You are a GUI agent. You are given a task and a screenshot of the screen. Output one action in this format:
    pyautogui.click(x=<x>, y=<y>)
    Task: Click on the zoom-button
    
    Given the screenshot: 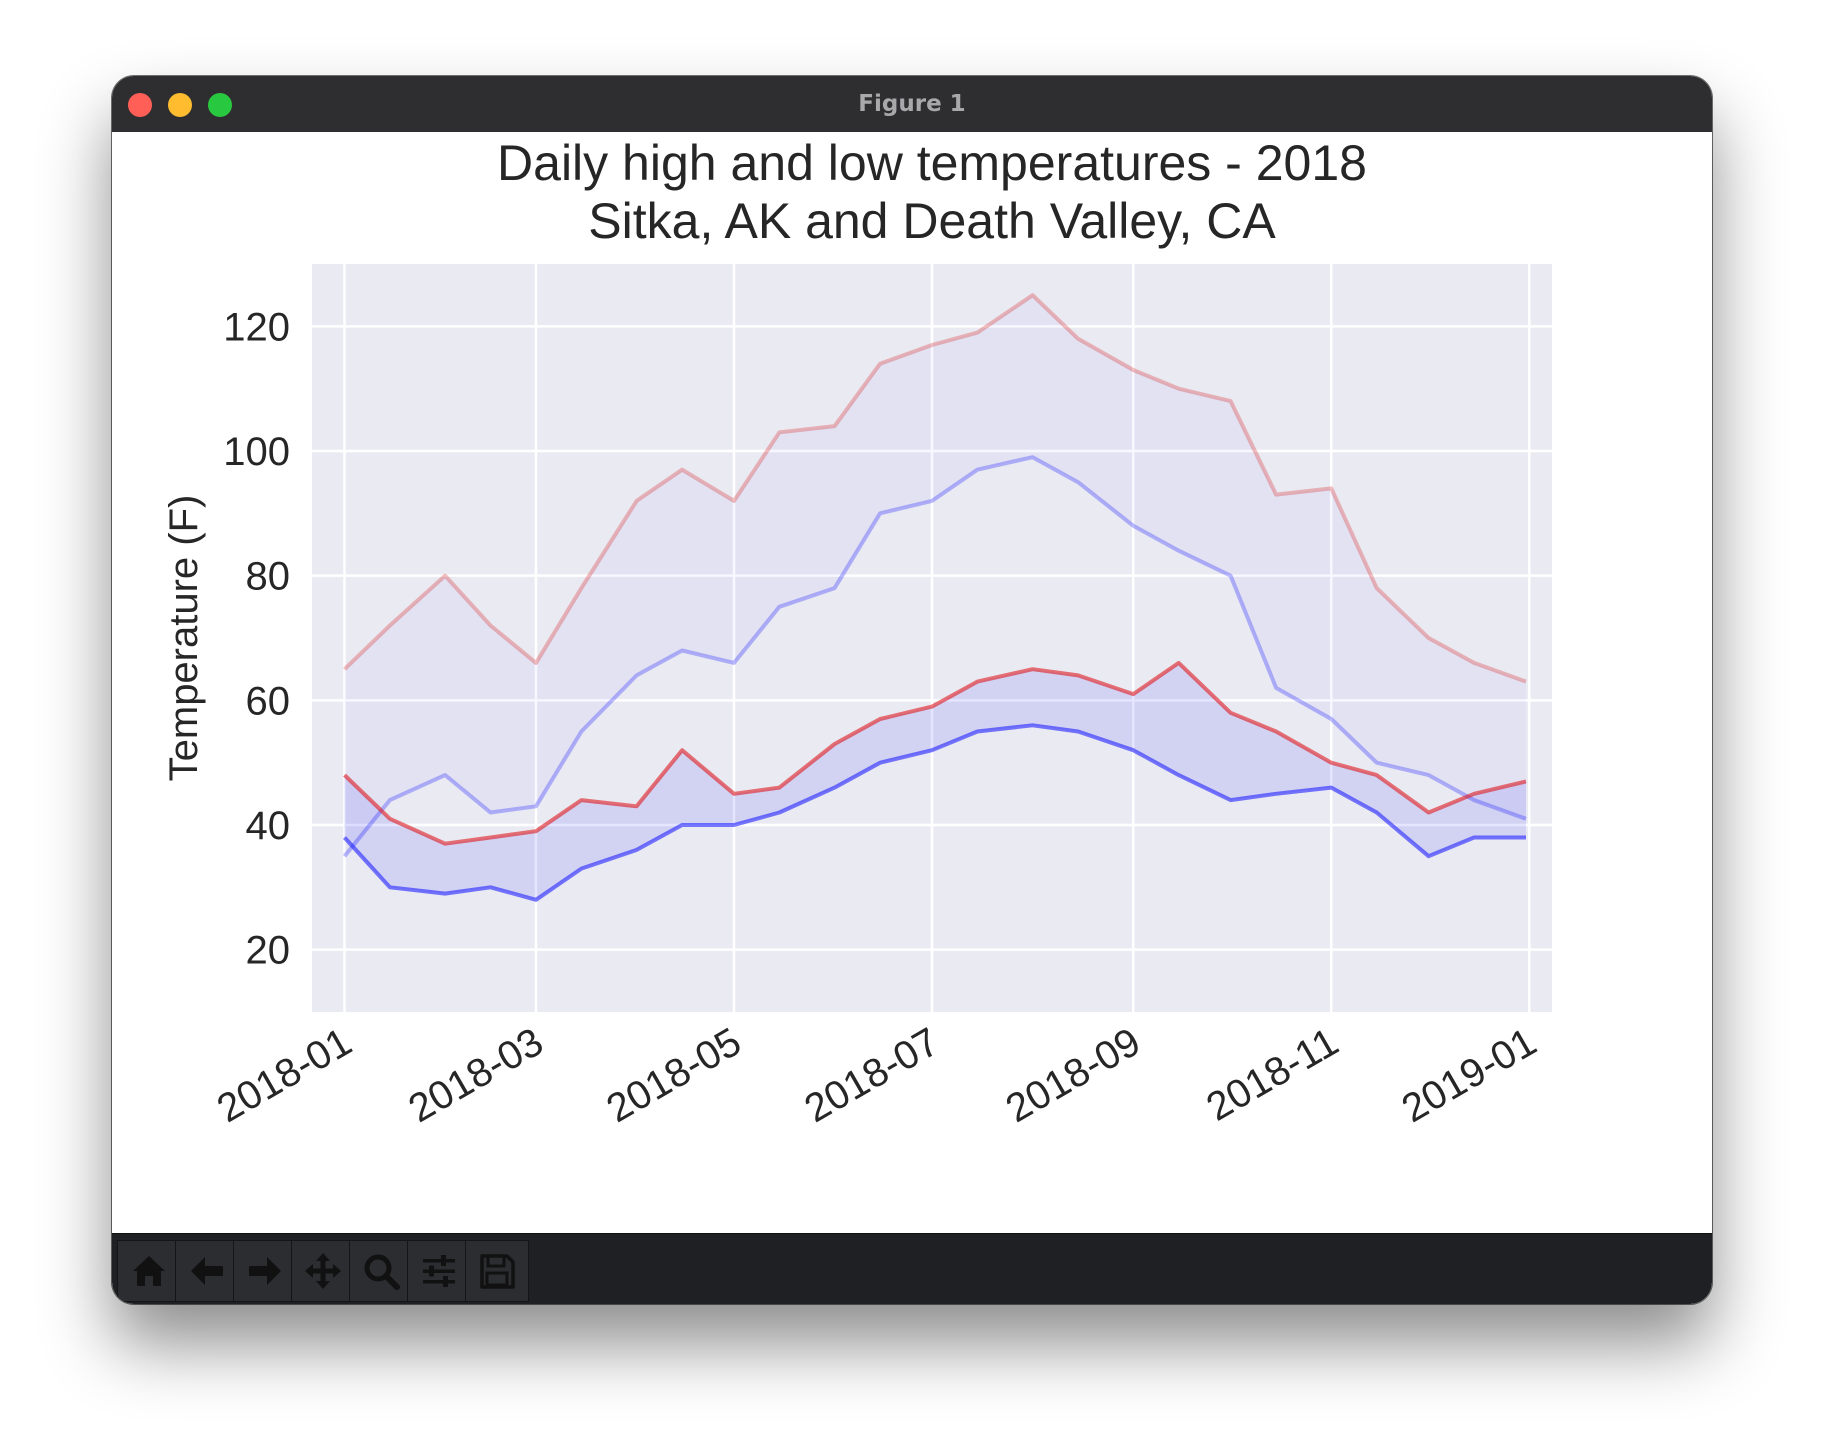 What is the action you would take?
    pyautogui.click(x=381, y=1271)
    